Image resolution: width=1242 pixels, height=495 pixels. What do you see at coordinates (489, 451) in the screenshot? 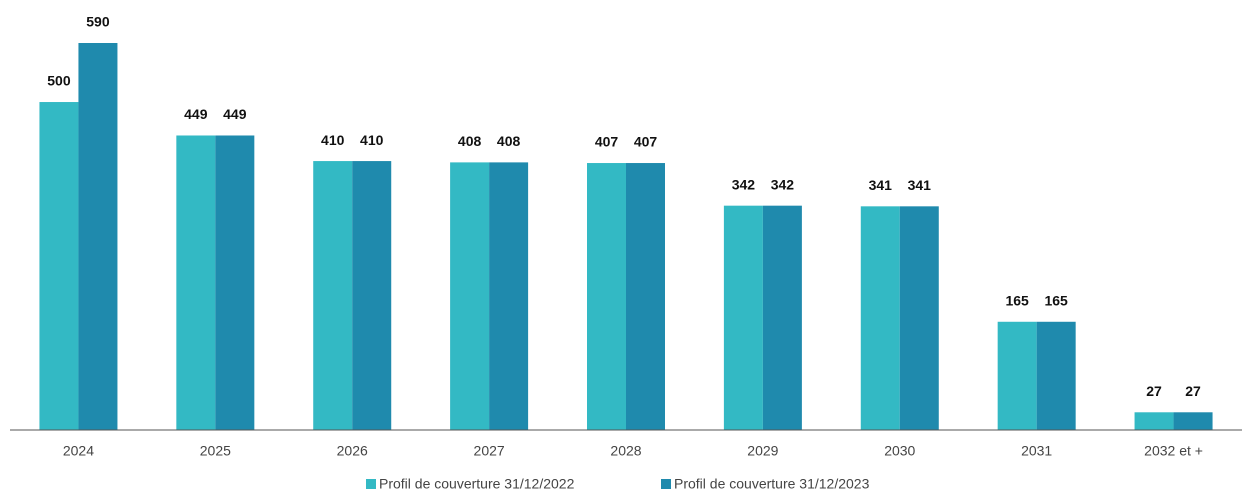
I see `x-tick-label: 2027` at bounding box center [489, 451].